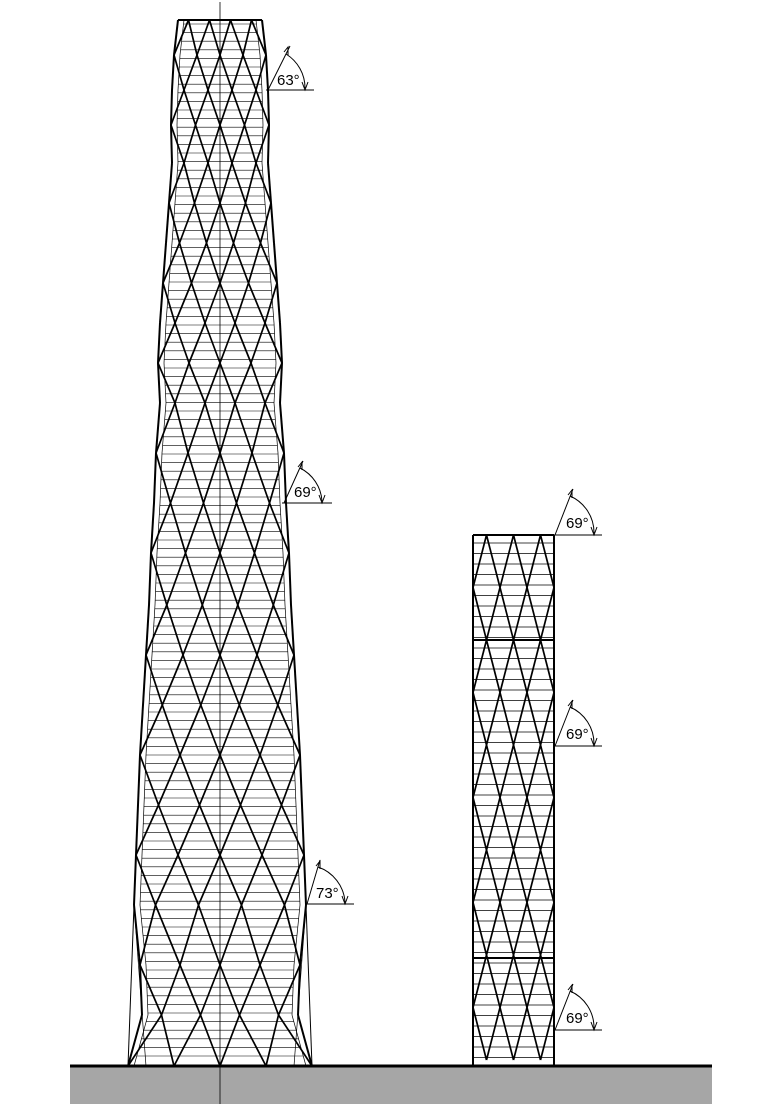  I want to click on angle-annotation-a-top: 63°, so click(290, 68).